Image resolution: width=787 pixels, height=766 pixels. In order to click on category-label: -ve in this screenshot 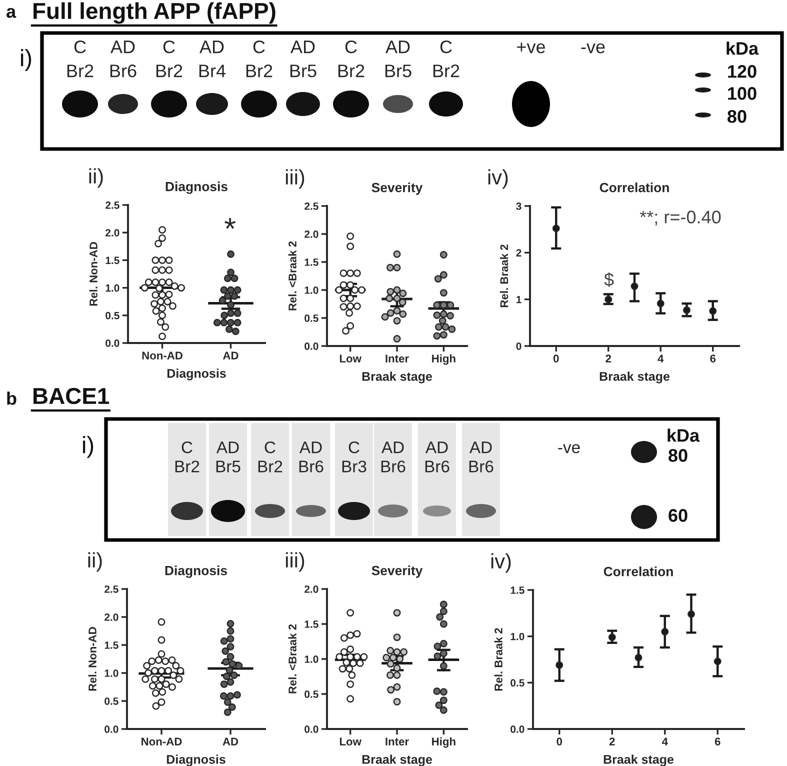, I will do `click(569, 449)`.